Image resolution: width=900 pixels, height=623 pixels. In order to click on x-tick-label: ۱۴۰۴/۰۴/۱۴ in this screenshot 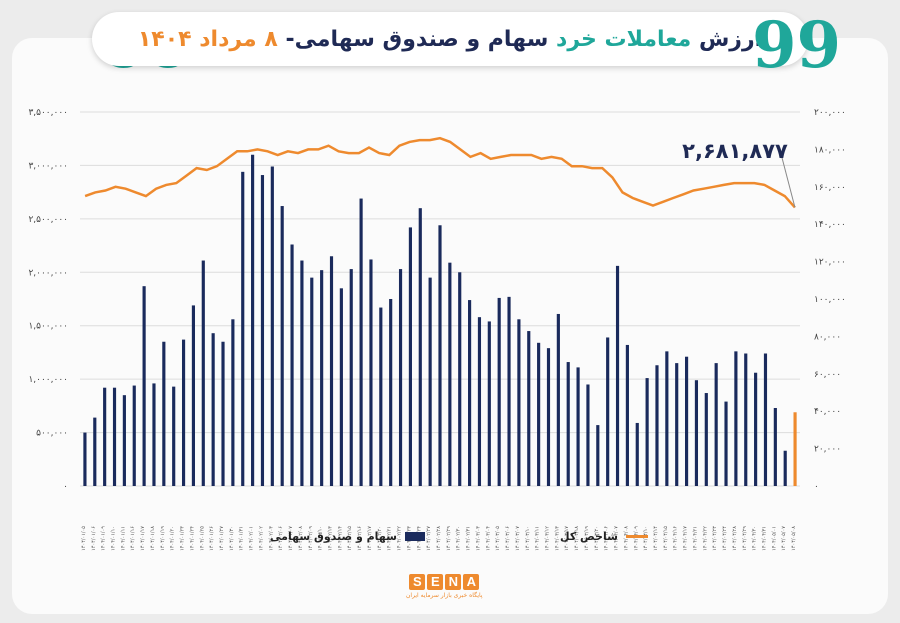, I will do `click(656, 538)`.